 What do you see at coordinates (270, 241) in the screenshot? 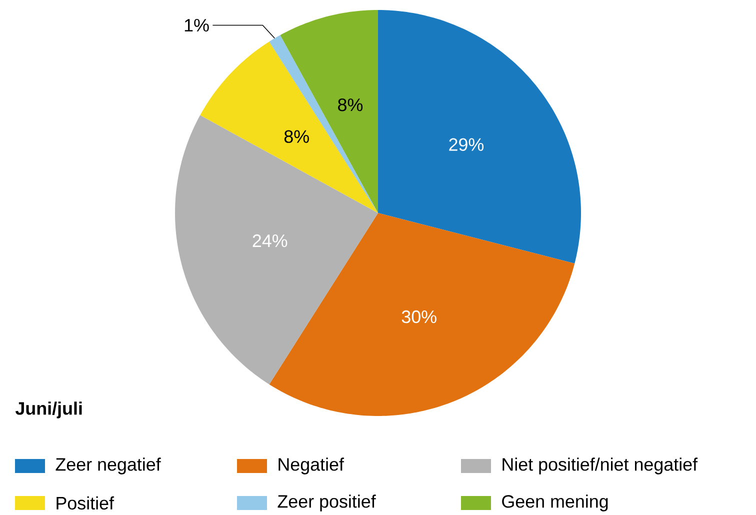
I see `data-label: 24%` at bounding box center [270, 241].